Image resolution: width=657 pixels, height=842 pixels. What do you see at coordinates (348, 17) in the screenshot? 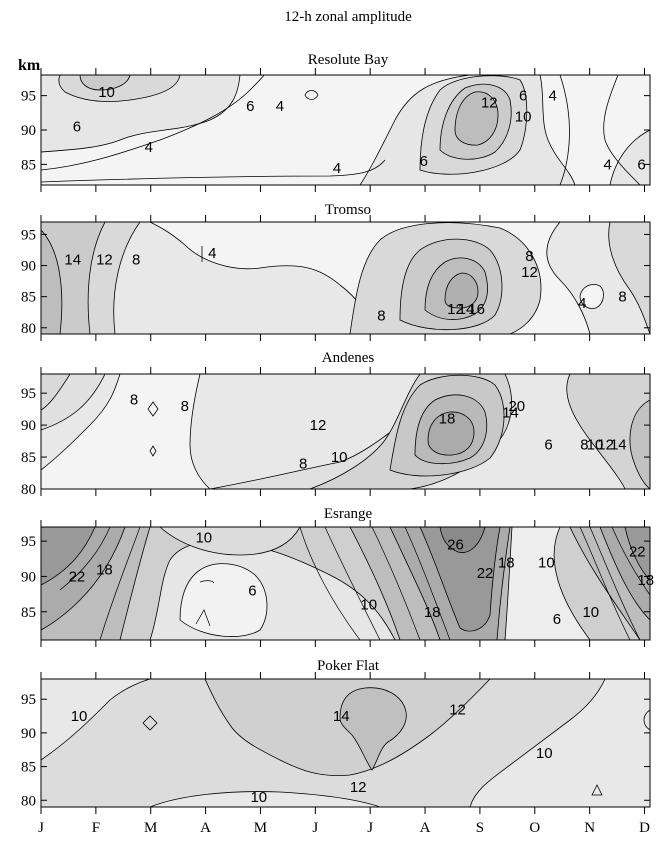
I see `figure-title: 12-h zonal amplitude` at bounding box center [348, 17].